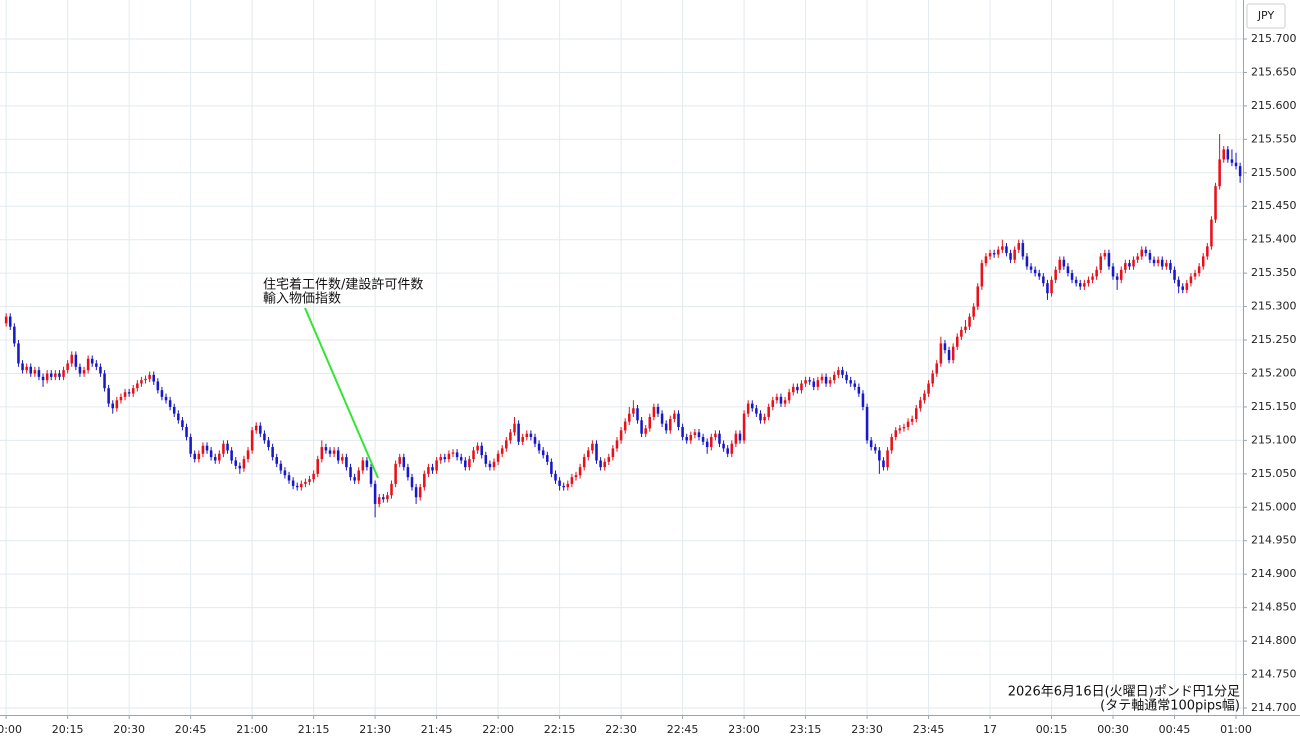  What do you see at coordinates (1274, 172) in the screenshot?
I see `y-tick-label: 215.500` at bounding box center [1274, 172].